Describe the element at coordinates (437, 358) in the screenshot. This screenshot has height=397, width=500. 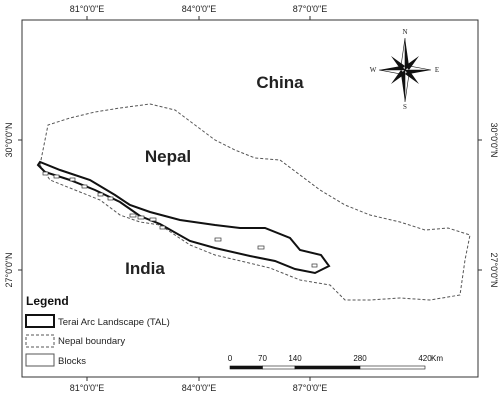
I see `scale-unit: Km` at that location.